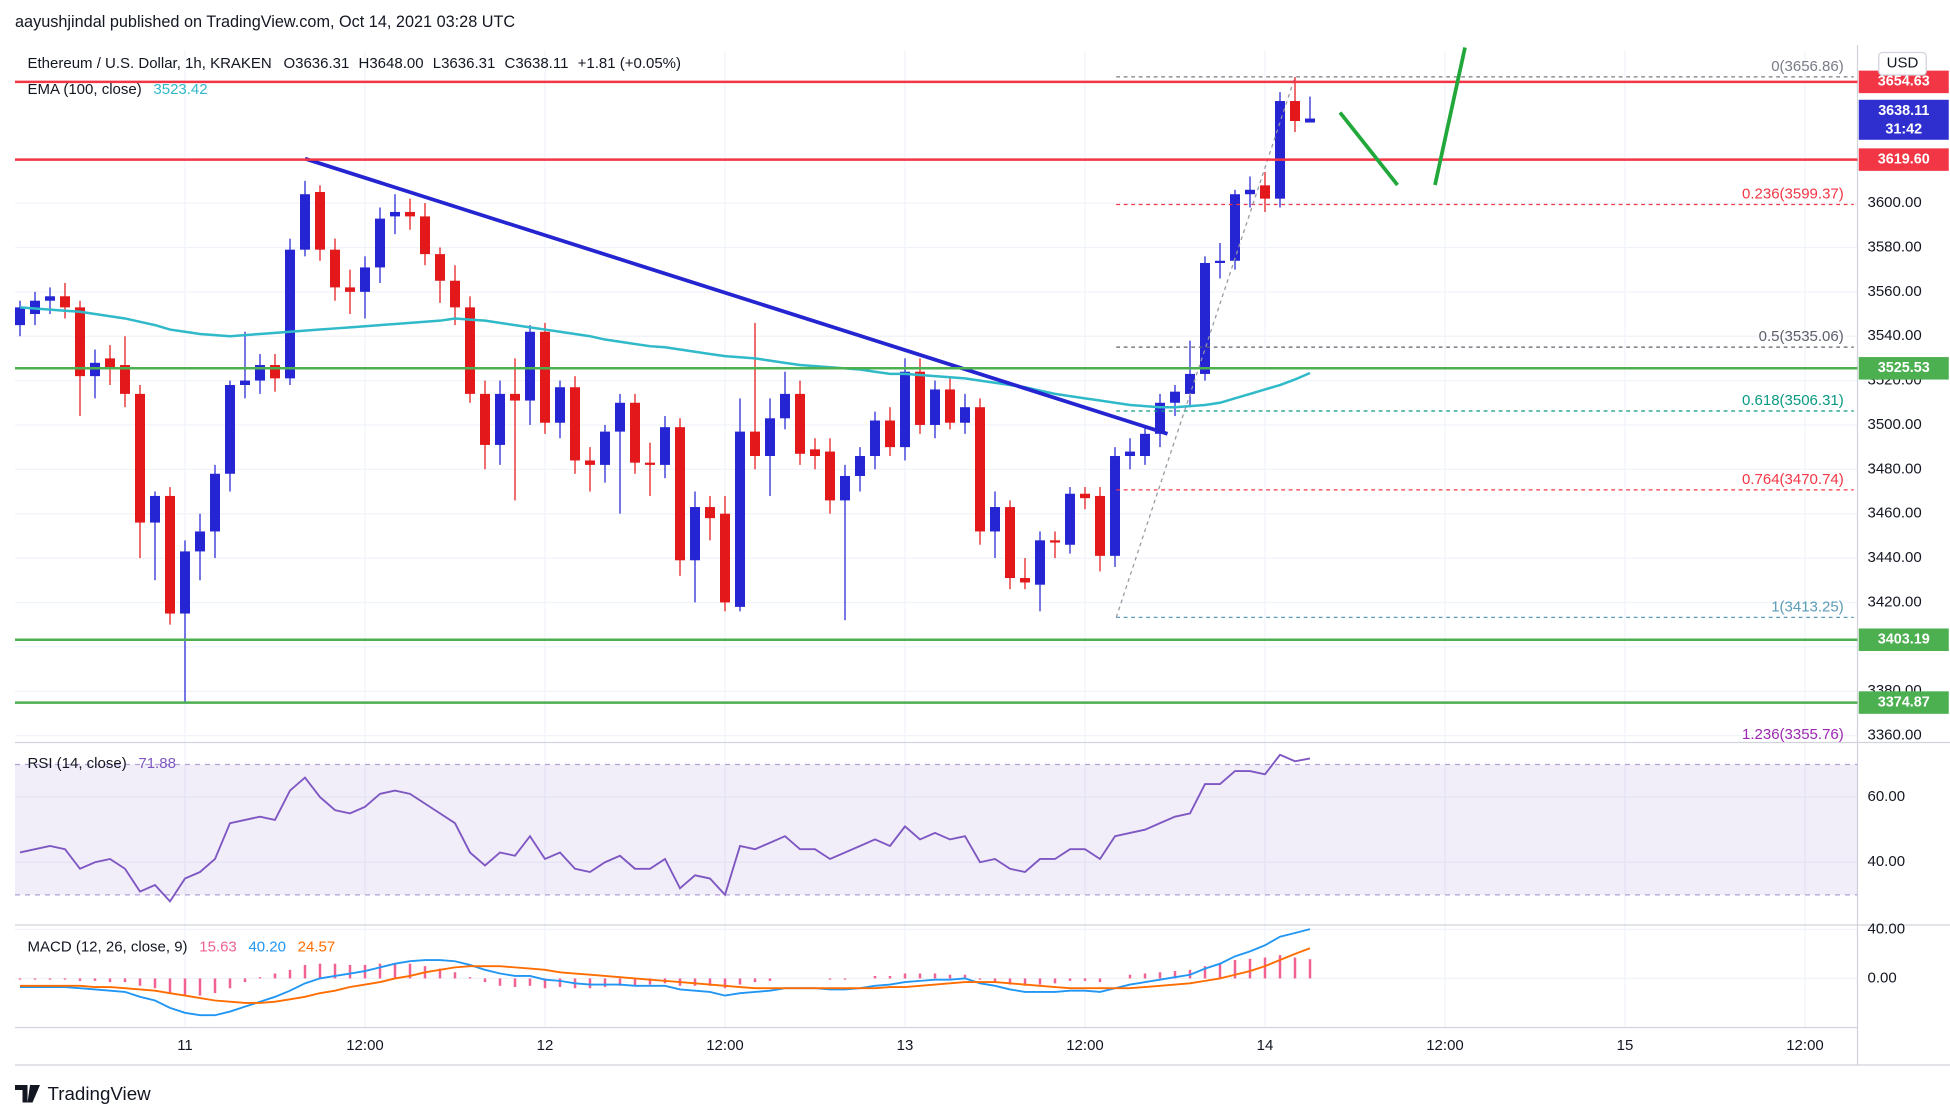 The width and height of the screenshot is (1950, 1114). I want to click on macd-title: MACD (12, 26, close, 9), so click(108, 946).